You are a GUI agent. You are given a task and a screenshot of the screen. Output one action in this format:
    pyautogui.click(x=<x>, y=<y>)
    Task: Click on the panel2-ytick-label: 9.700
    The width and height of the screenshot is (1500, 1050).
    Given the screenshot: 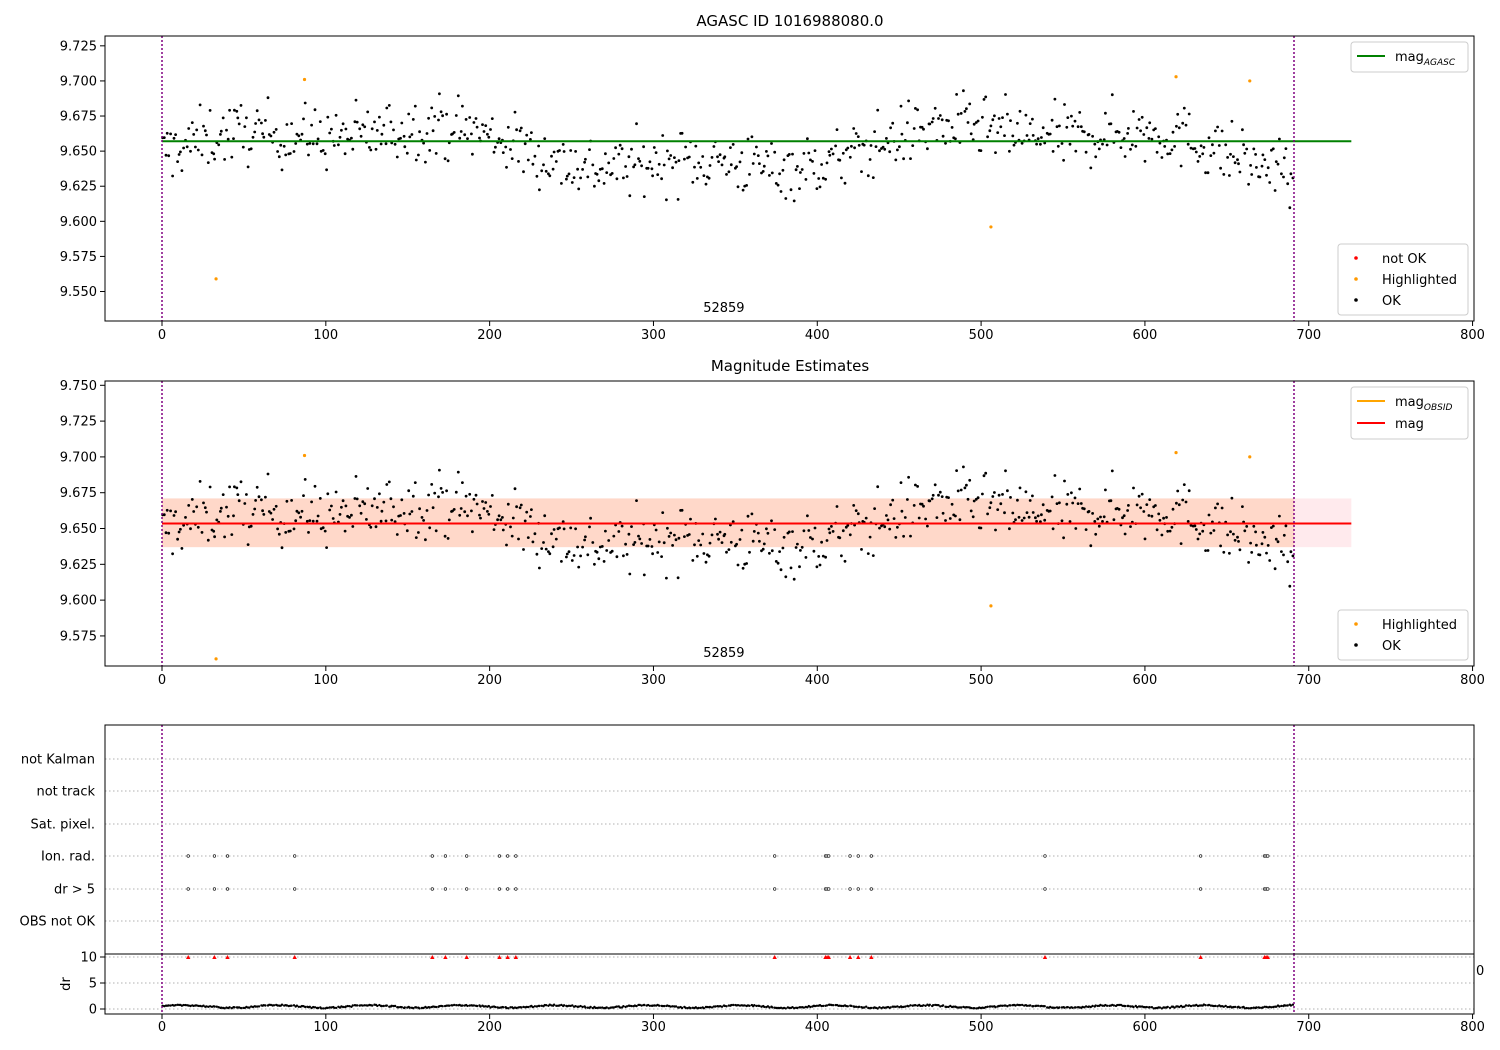 What is the action you would take?
    pyautogui.click(x=78, y=457)
    